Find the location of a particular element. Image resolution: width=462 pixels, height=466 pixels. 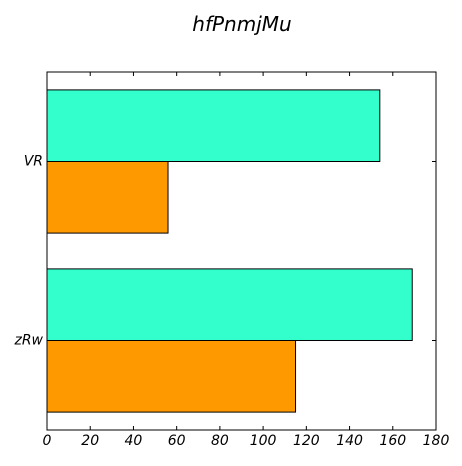

y-tick-label-zRw: zRw is located at coordinates (28, 341).